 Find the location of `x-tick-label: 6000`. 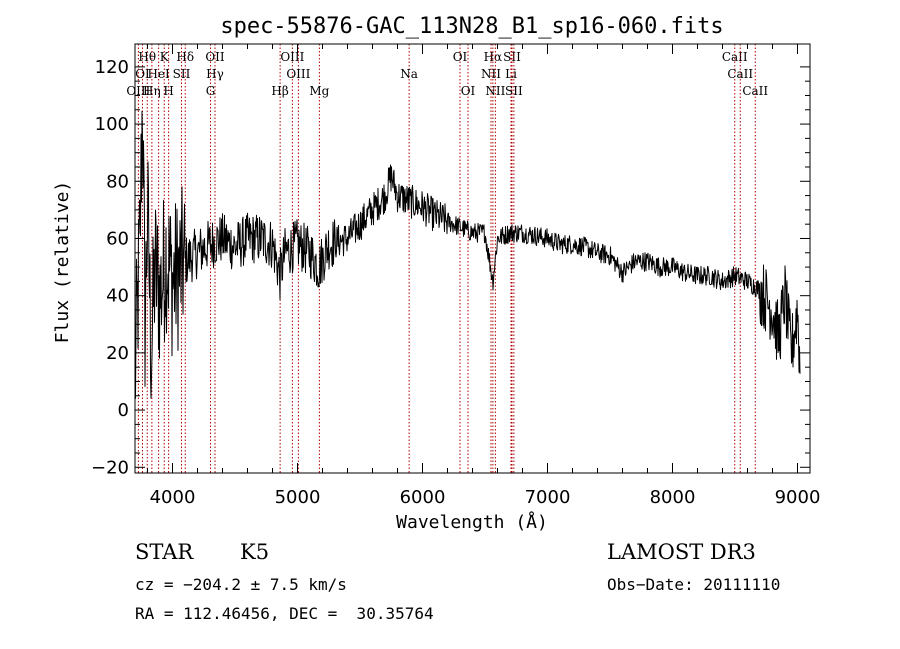

x-tick-label: 6000 is located at coordinates (423, 497).